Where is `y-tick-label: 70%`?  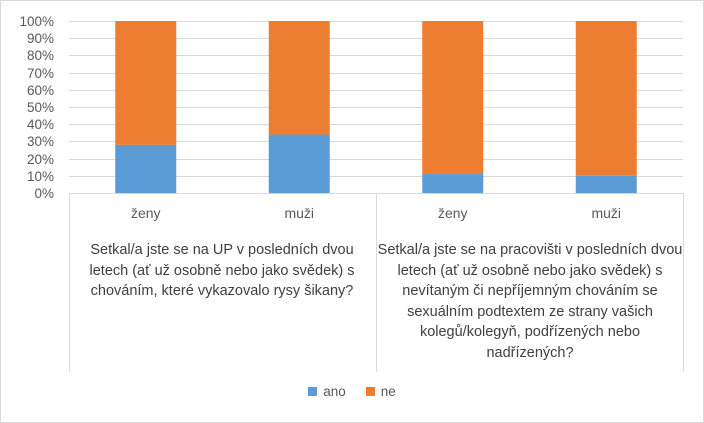
y-tick-label: 70% is located at coordinates (40, 73).